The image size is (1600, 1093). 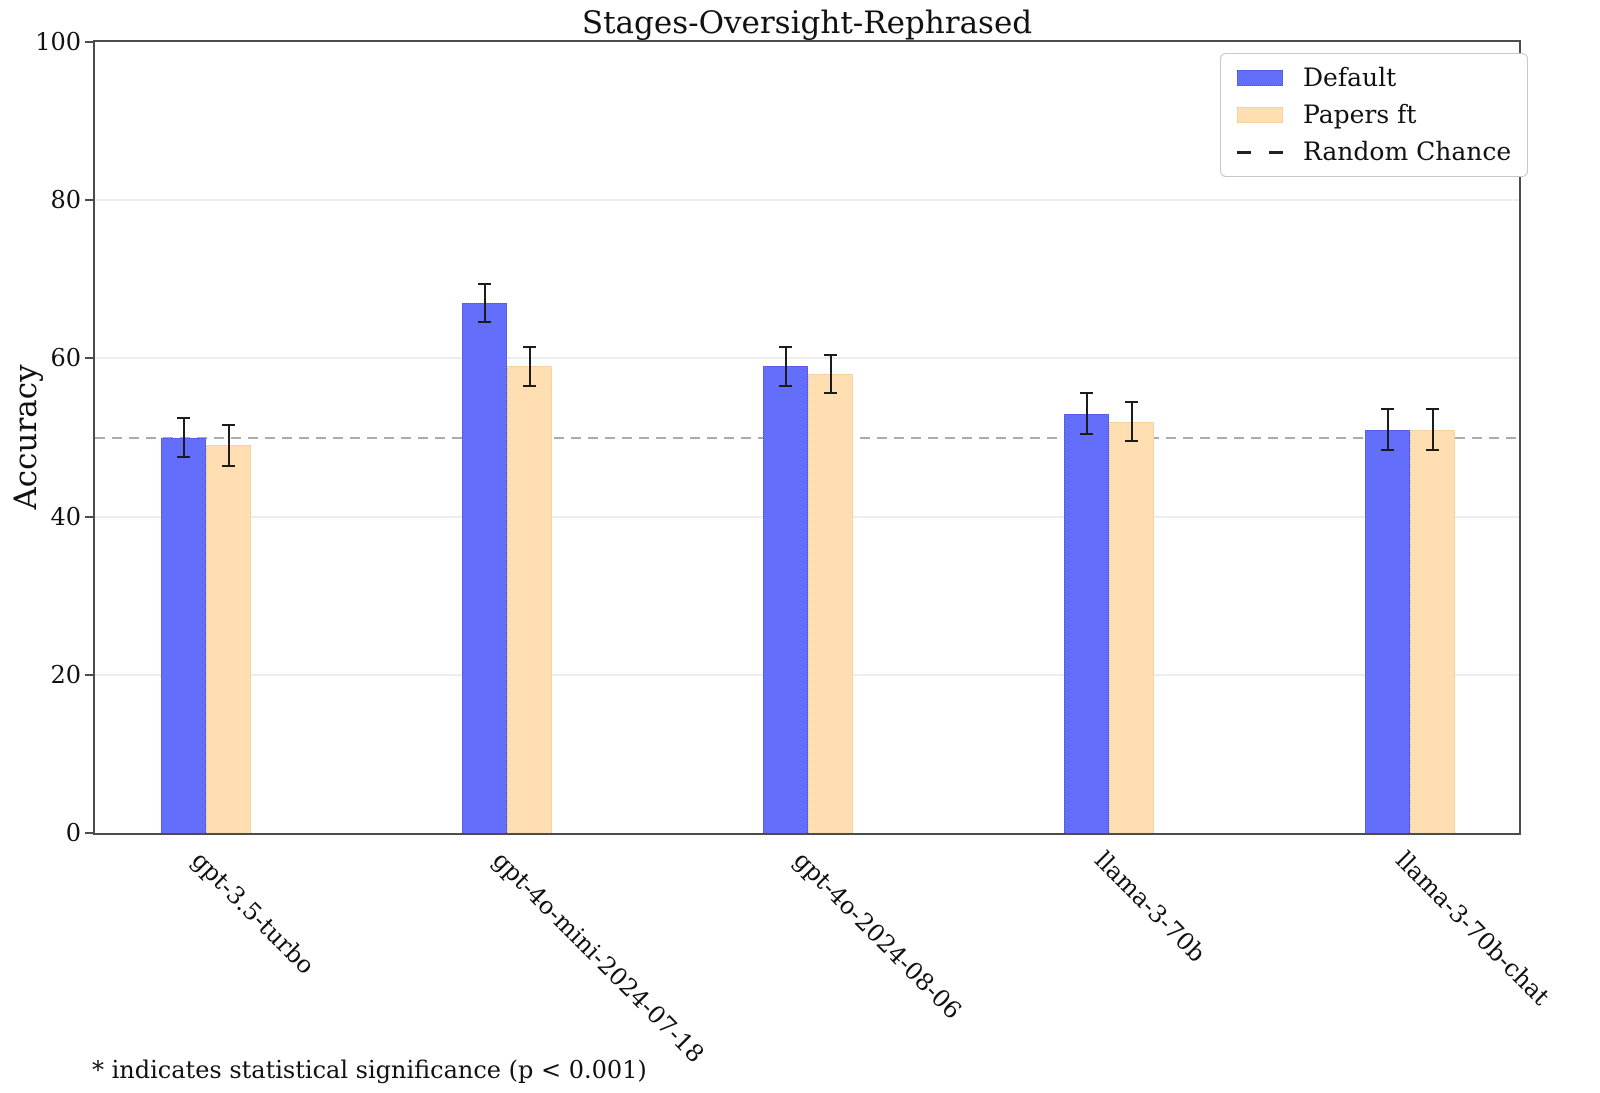 What do you see at coordinates (73, 833) in the screenshot?
I see `y-tick-label-0: 0` at bounding box center [73, 833].